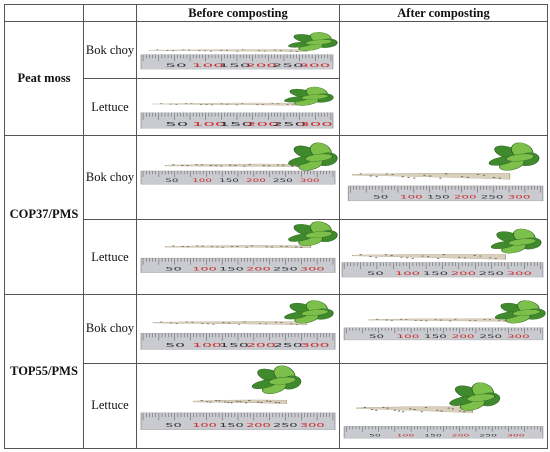 The height and width of the screenshot is (452, 550). What do you see at coordinates (238, 13) in the screenshot?
I see `header-before: Before composting` at bounding box center [238, 13].